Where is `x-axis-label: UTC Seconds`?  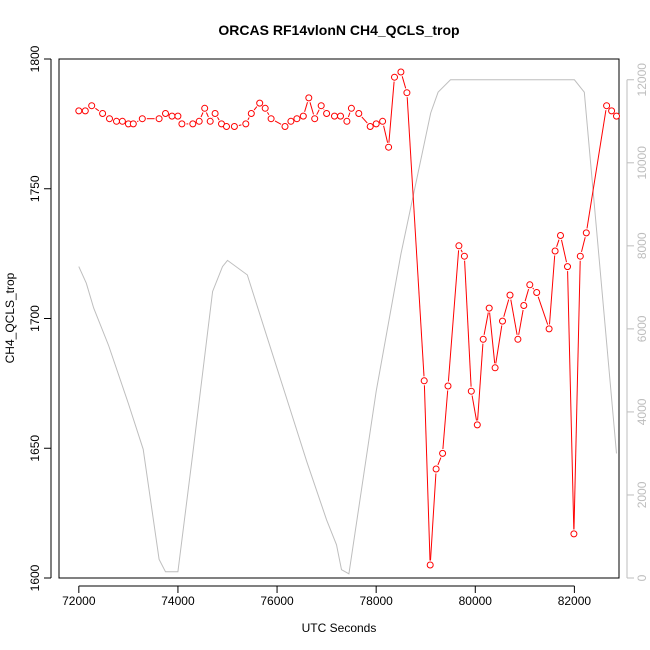
x-axis-label: UTC Seconds is located at coordinates (339, 628).